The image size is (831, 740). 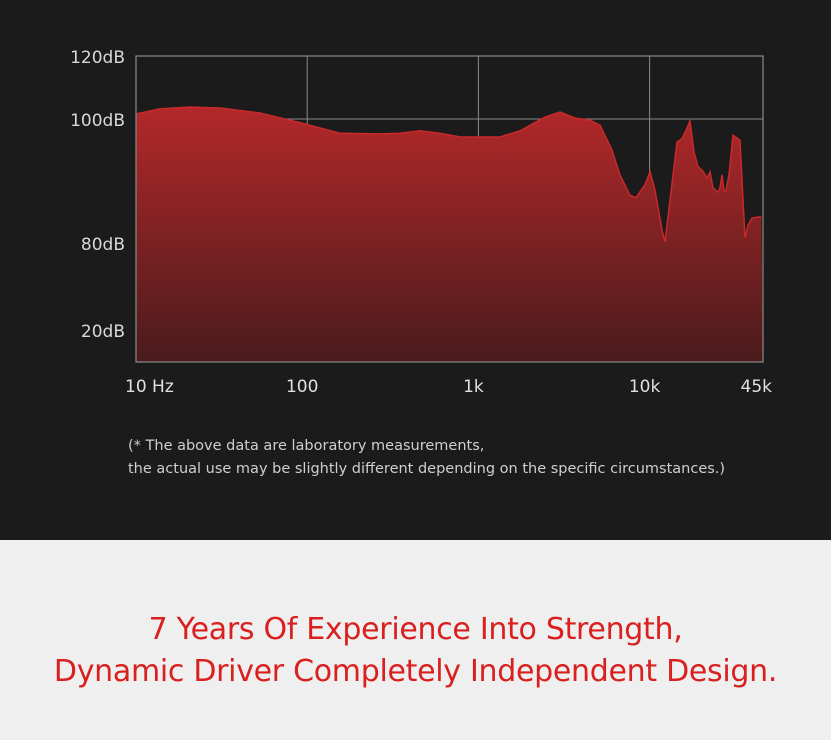 What do you see at coordinates (97, 58) in the screenshot?
I see `y-tick-label: 120dB` at bounding box center [97, 58].